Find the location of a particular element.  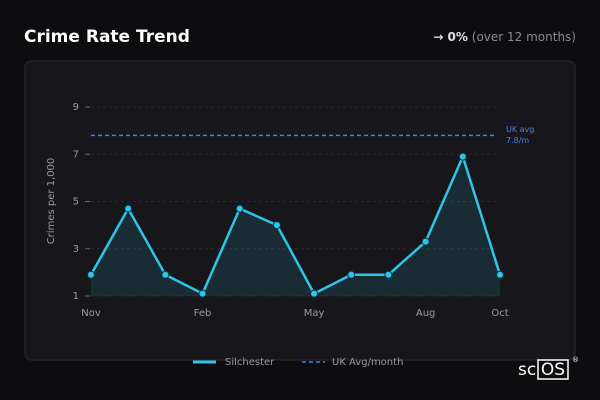

change-value: → 0% is located at coordinates (450, 37).